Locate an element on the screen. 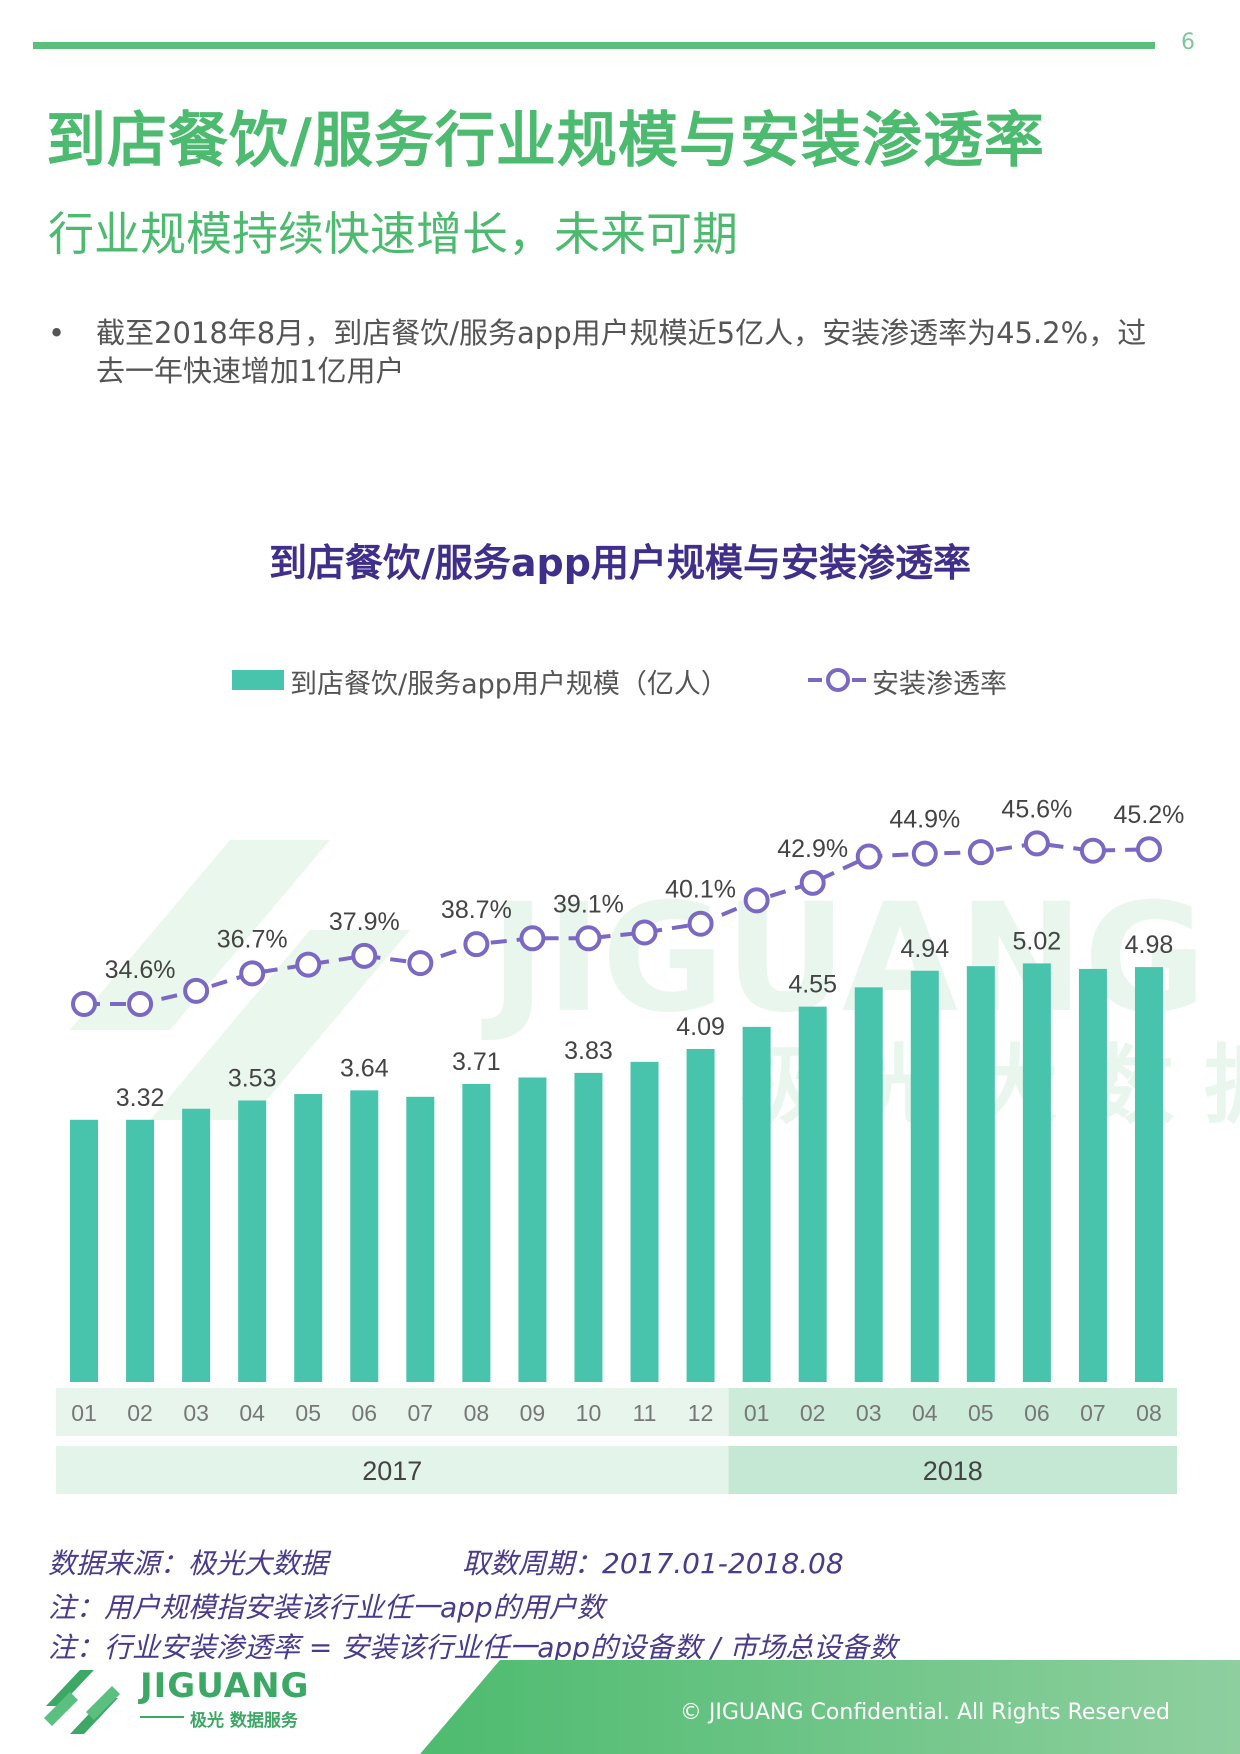 This screenshot has width=1240, height=1754. jiguang-logo-icon is located at coordinates (82, 1702).